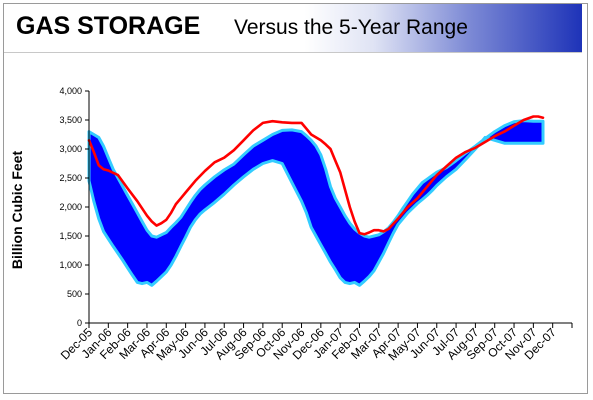  Describe the element at coordinates (17, 210) in the screenshot. I see `y-axis-title: Billion Cubic Feet` at that location.